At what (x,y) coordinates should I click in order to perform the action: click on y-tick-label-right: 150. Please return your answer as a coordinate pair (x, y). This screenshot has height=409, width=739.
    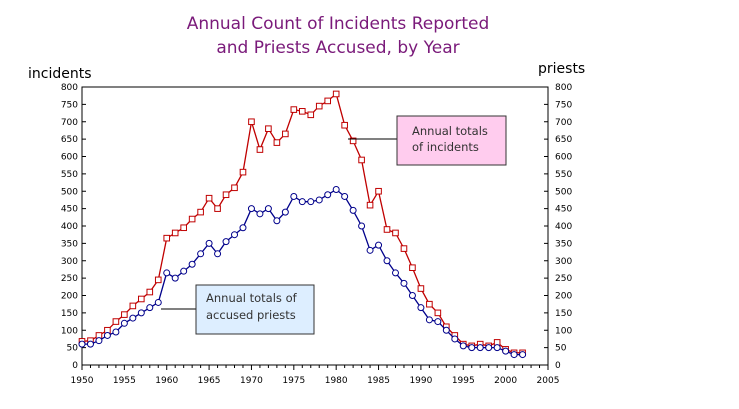
    Looking at the image, I should click on (563, 314).